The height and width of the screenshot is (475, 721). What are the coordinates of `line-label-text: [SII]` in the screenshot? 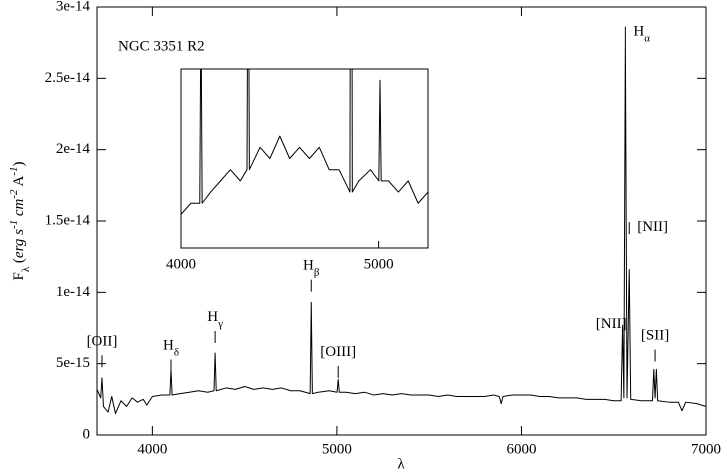 It's located at (655, 336).